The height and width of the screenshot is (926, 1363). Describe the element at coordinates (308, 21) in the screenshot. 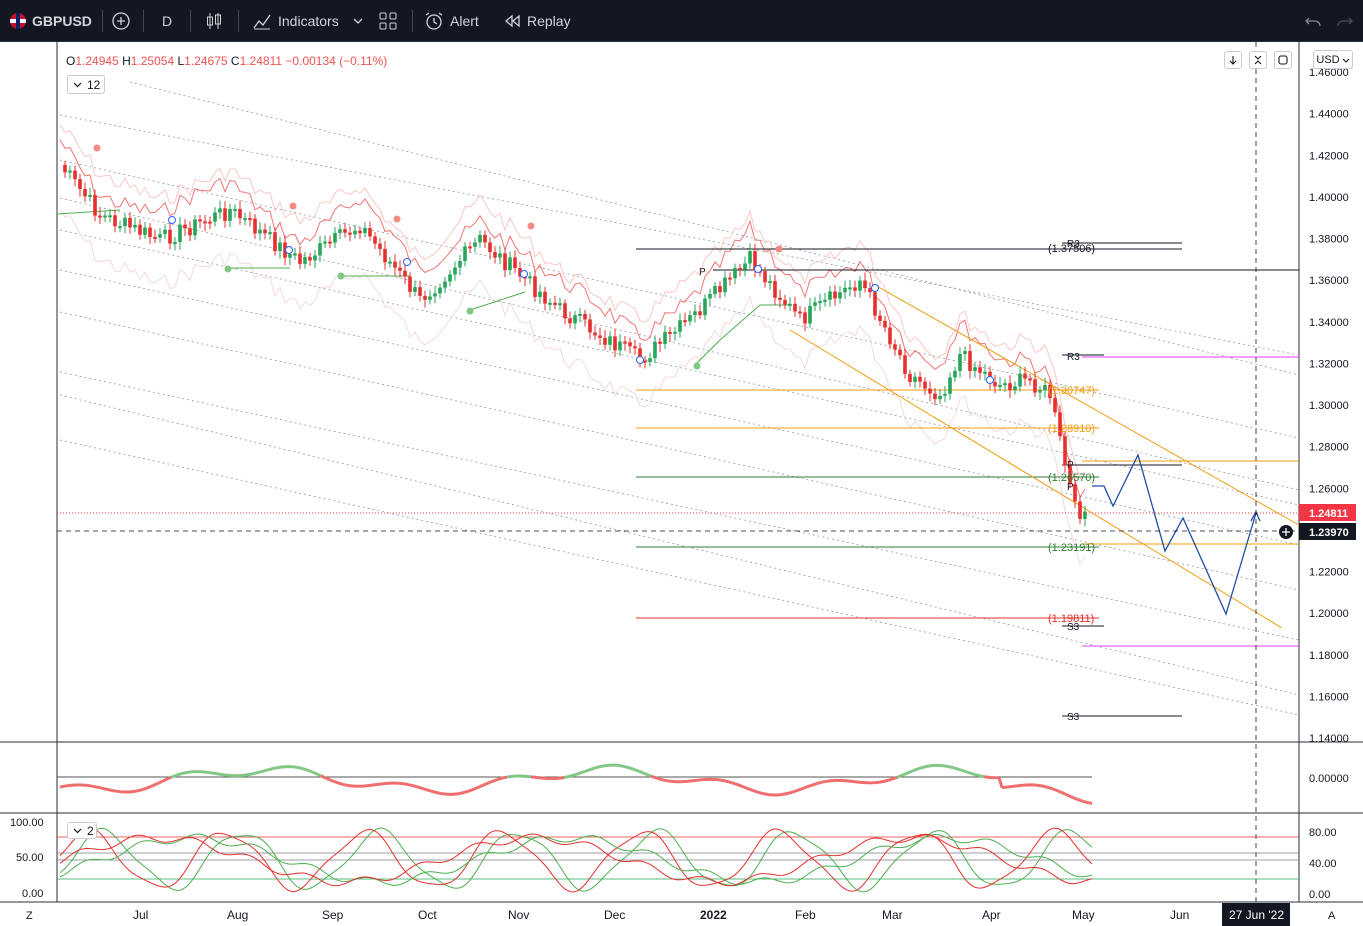

I see `indicators-label: Indicators` at that location.